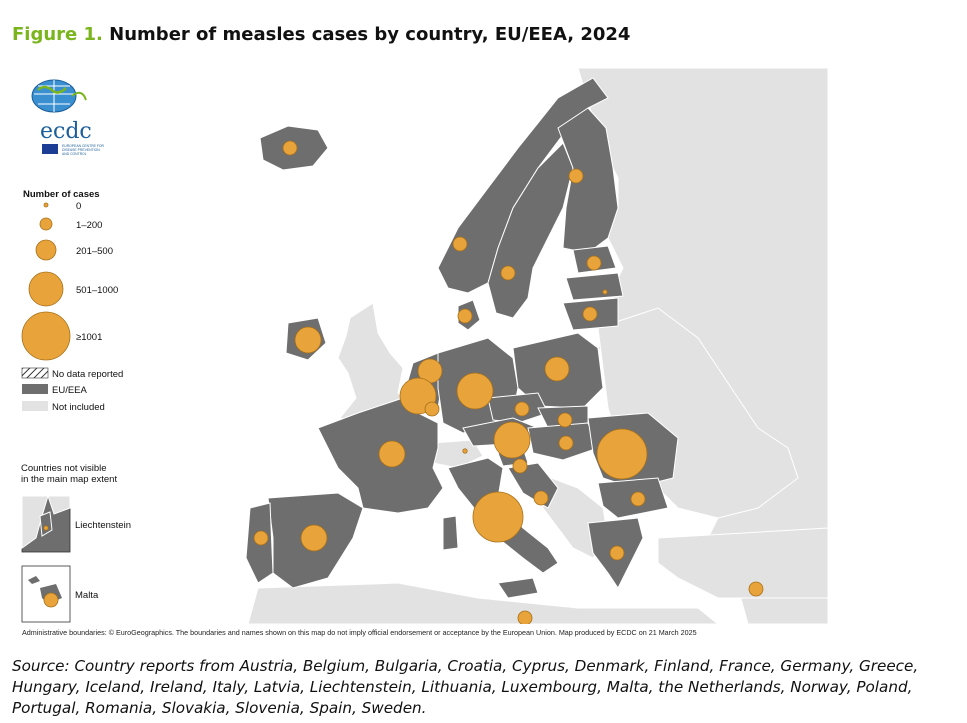 The height and width of the screenshot is (723, 967). I want to click on region-north-africa, so click(483, 603).